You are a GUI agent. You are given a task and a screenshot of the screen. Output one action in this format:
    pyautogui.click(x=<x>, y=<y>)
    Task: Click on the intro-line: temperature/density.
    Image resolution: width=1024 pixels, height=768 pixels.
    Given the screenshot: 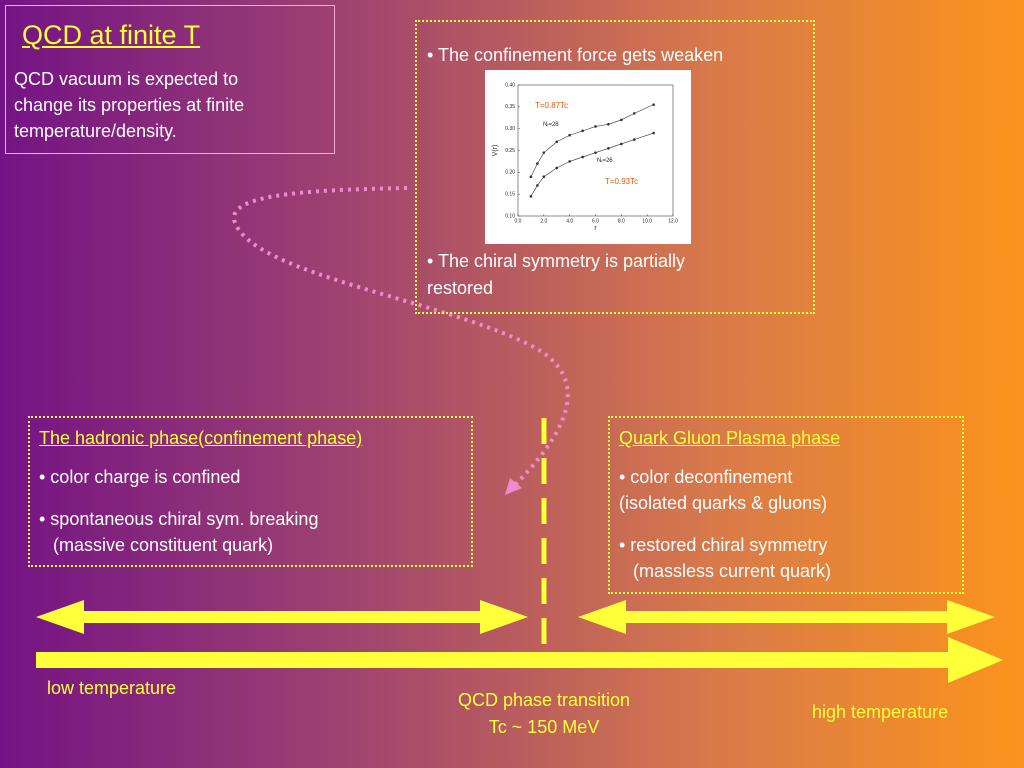 What is the action you would take?
    pyautogui.click(x=95, y=131)
    